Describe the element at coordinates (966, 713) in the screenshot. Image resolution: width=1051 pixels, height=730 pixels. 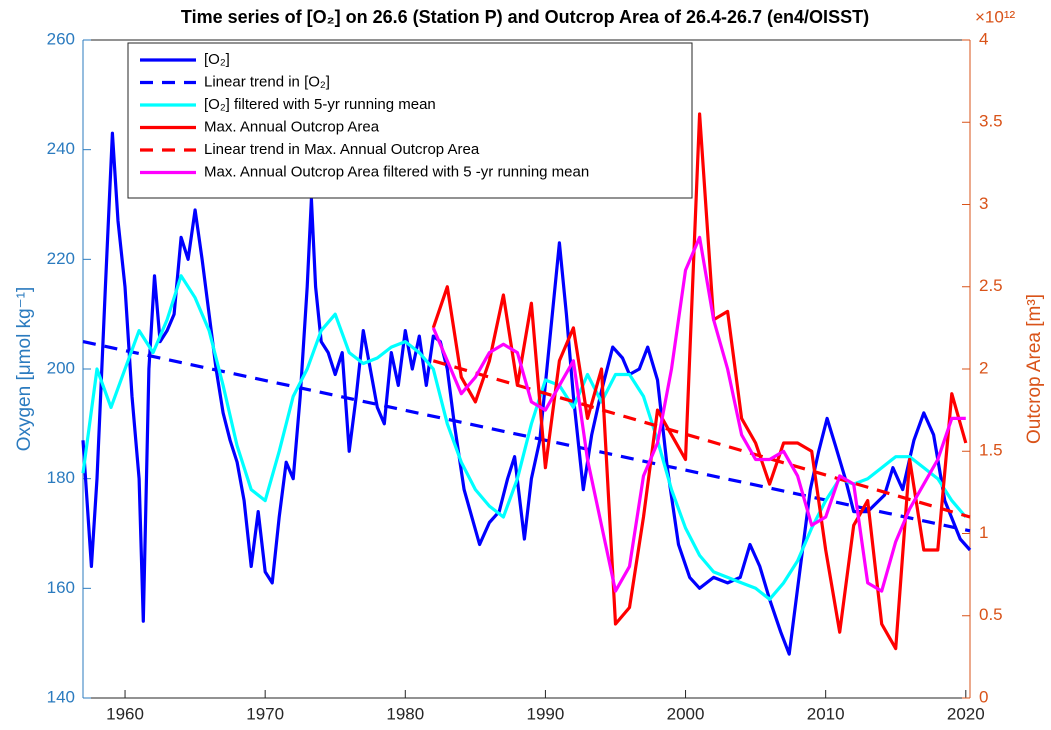
I see `x-tick-label: 2020` at that location.